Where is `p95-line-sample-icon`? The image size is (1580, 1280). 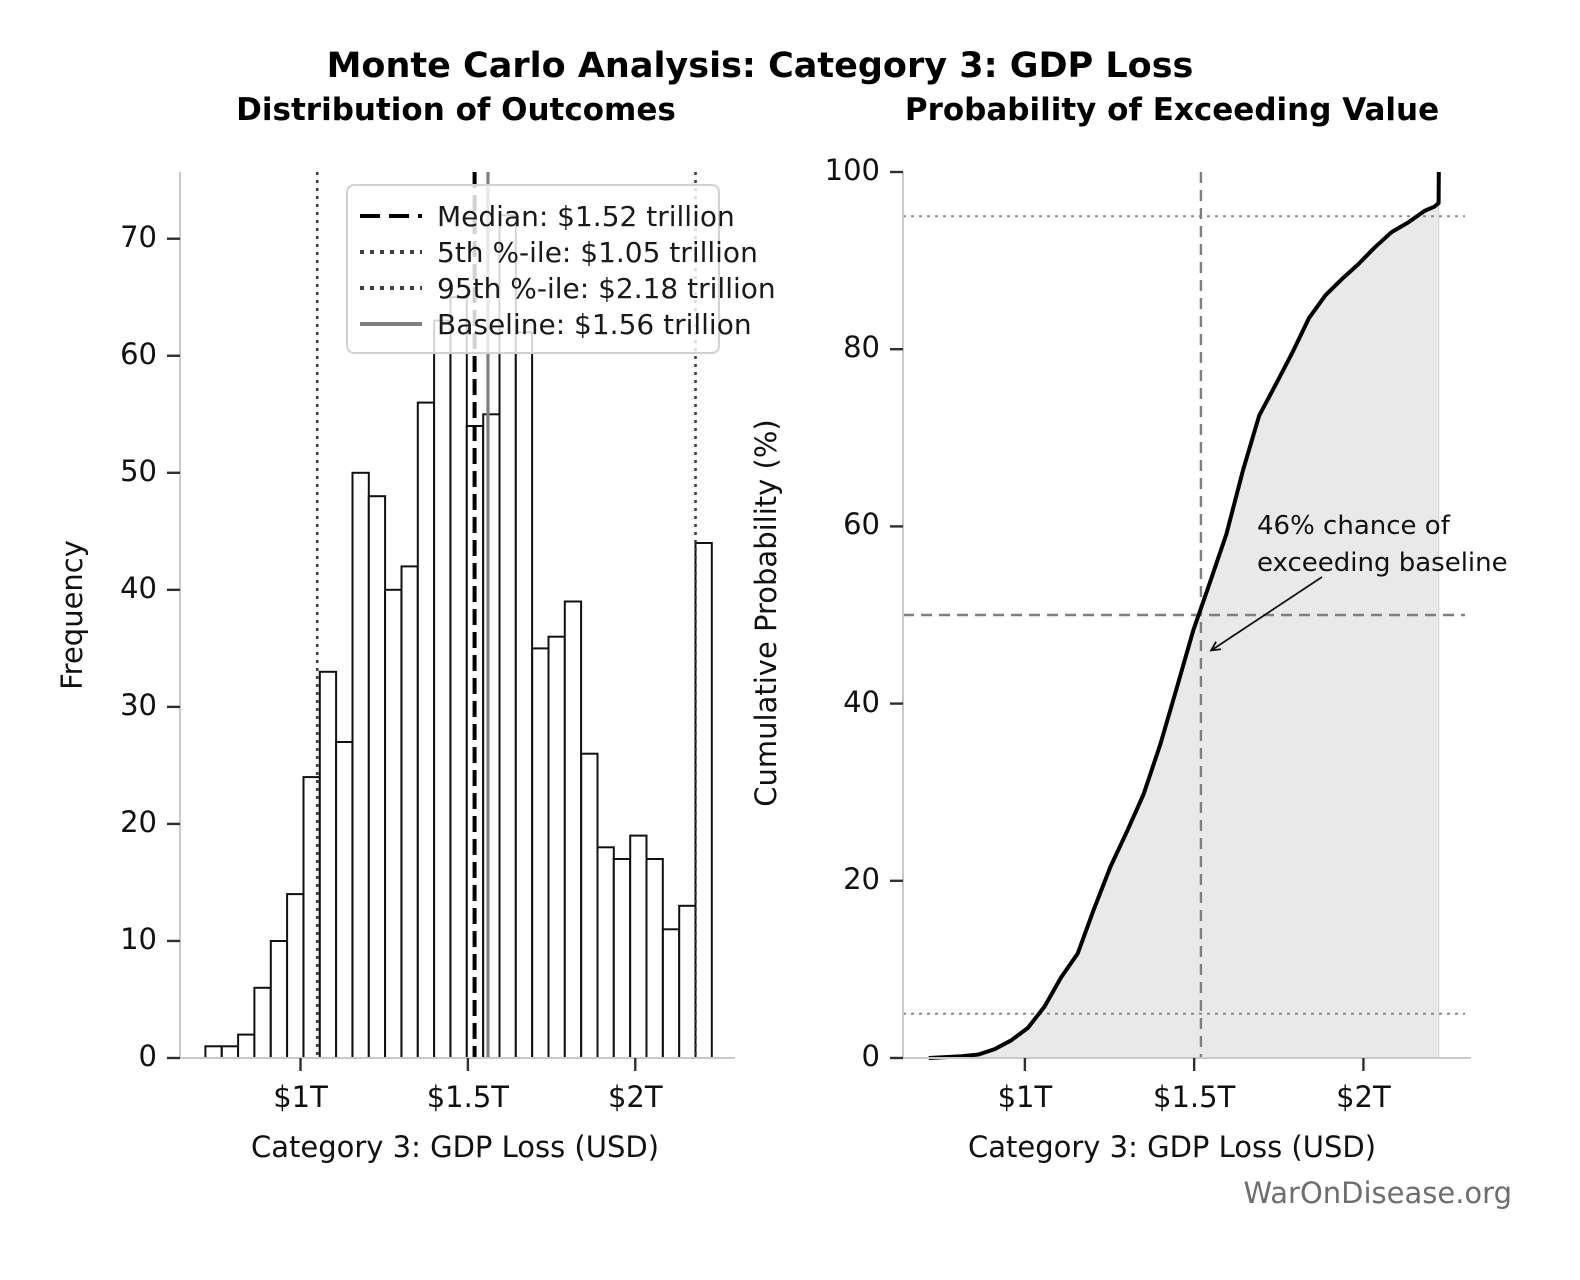 p95-line-sample-icon is located at coordinates (391, 288).